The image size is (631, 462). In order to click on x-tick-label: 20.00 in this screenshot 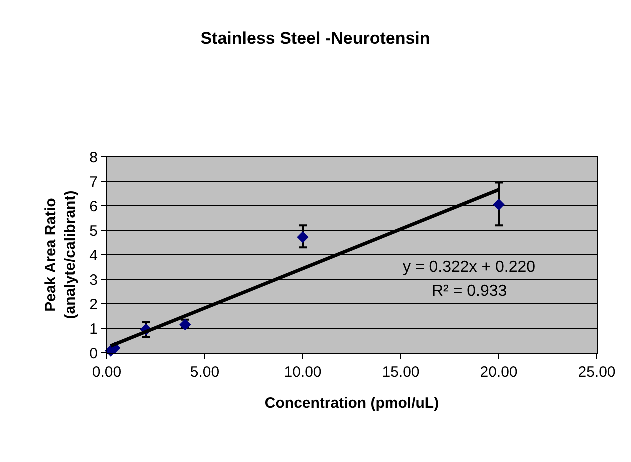, I will do `click(499, 372)`.